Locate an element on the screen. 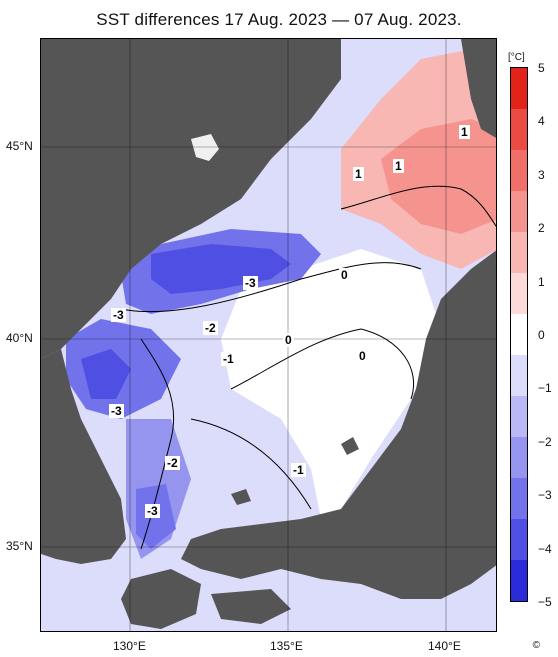  kyushu-landmass is located at coordinates (161, 599).